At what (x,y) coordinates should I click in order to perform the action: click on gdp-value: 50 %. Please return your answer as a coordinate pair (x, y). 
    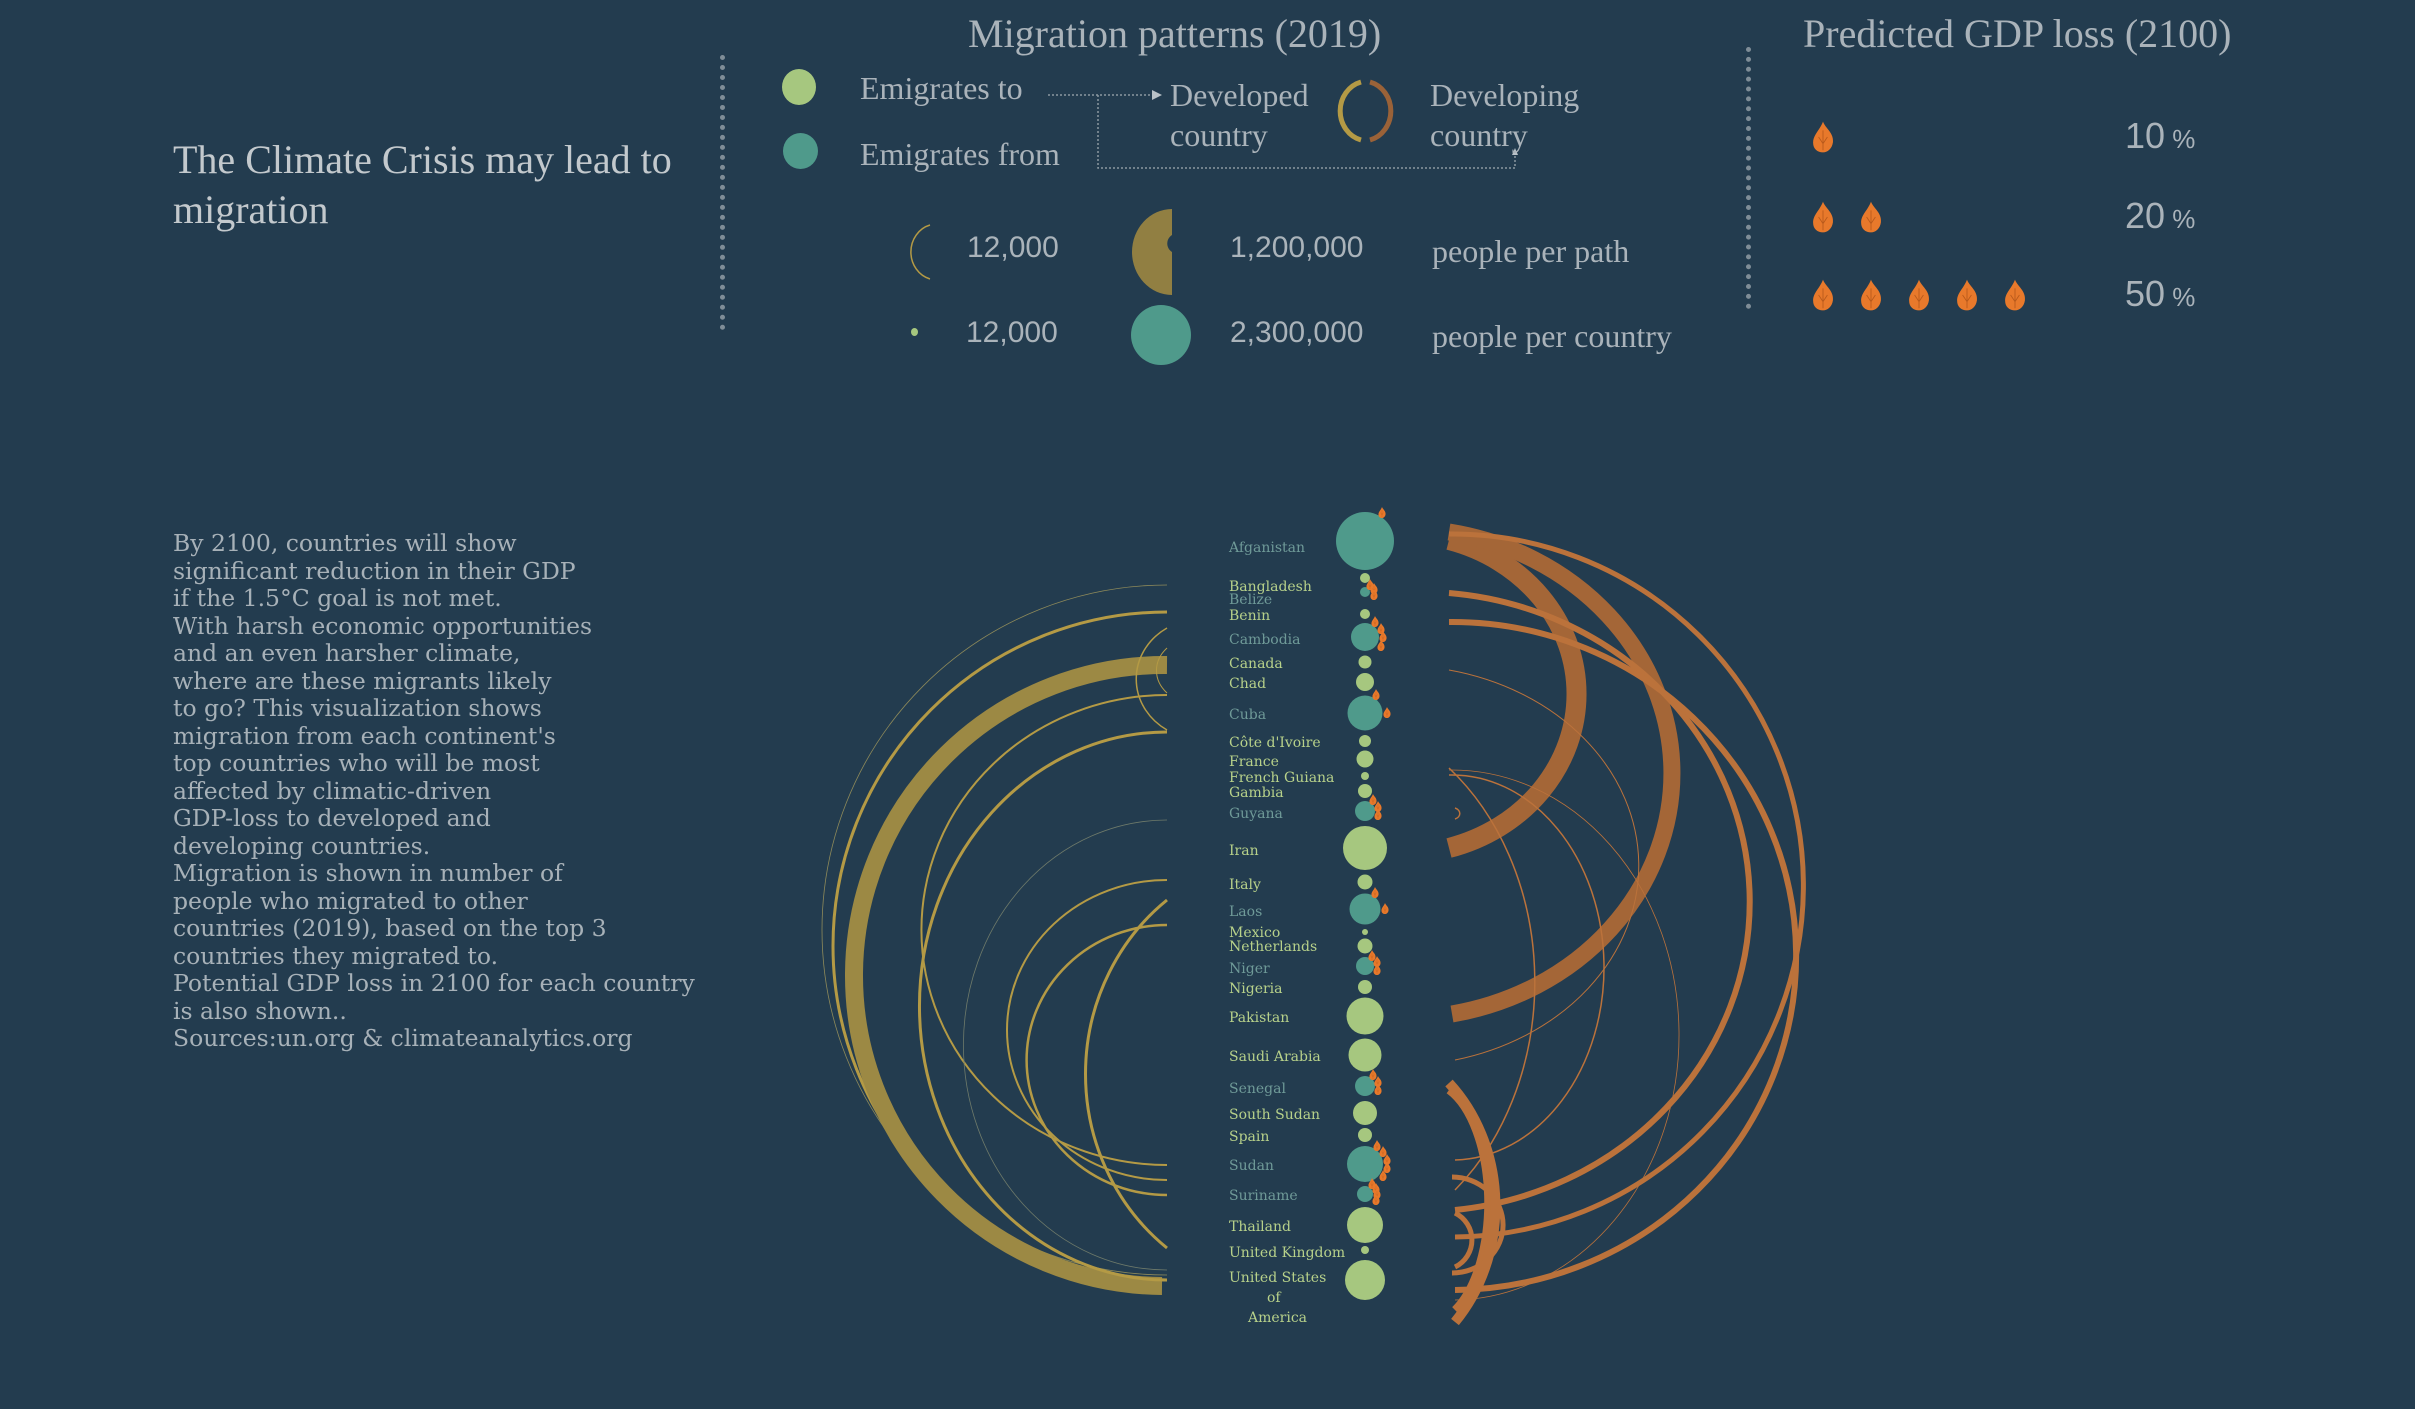
    Looking at the image, I should click on (2160, 293).